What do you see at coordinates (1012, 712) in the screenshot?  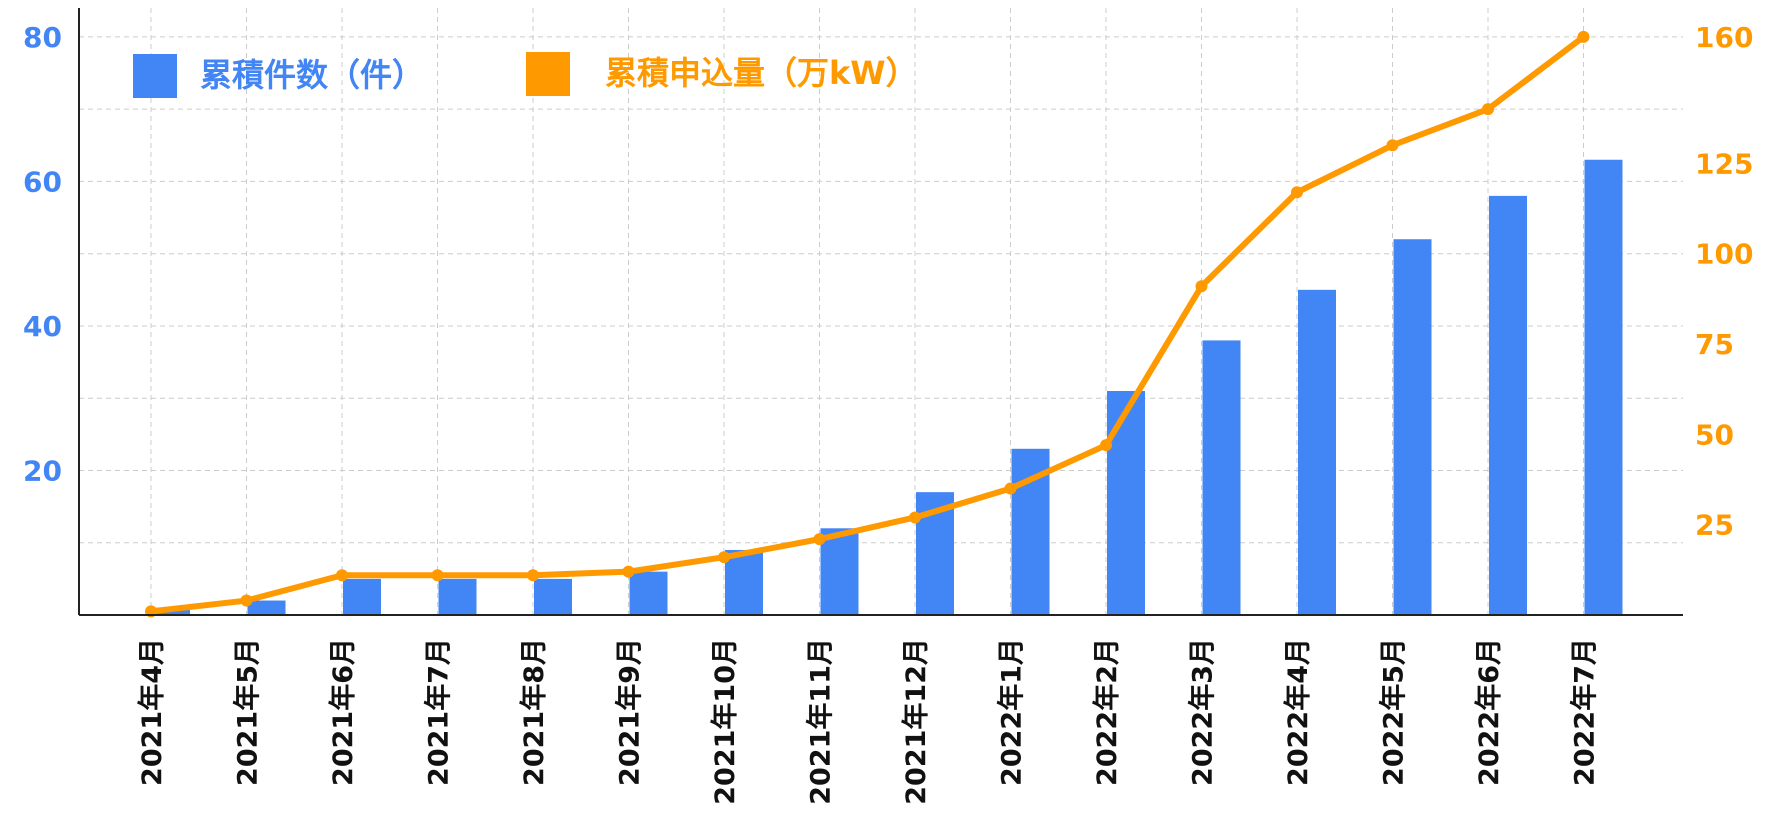 I see `x-tick-label: 2022年1月` at bounding box center [1012, 712].